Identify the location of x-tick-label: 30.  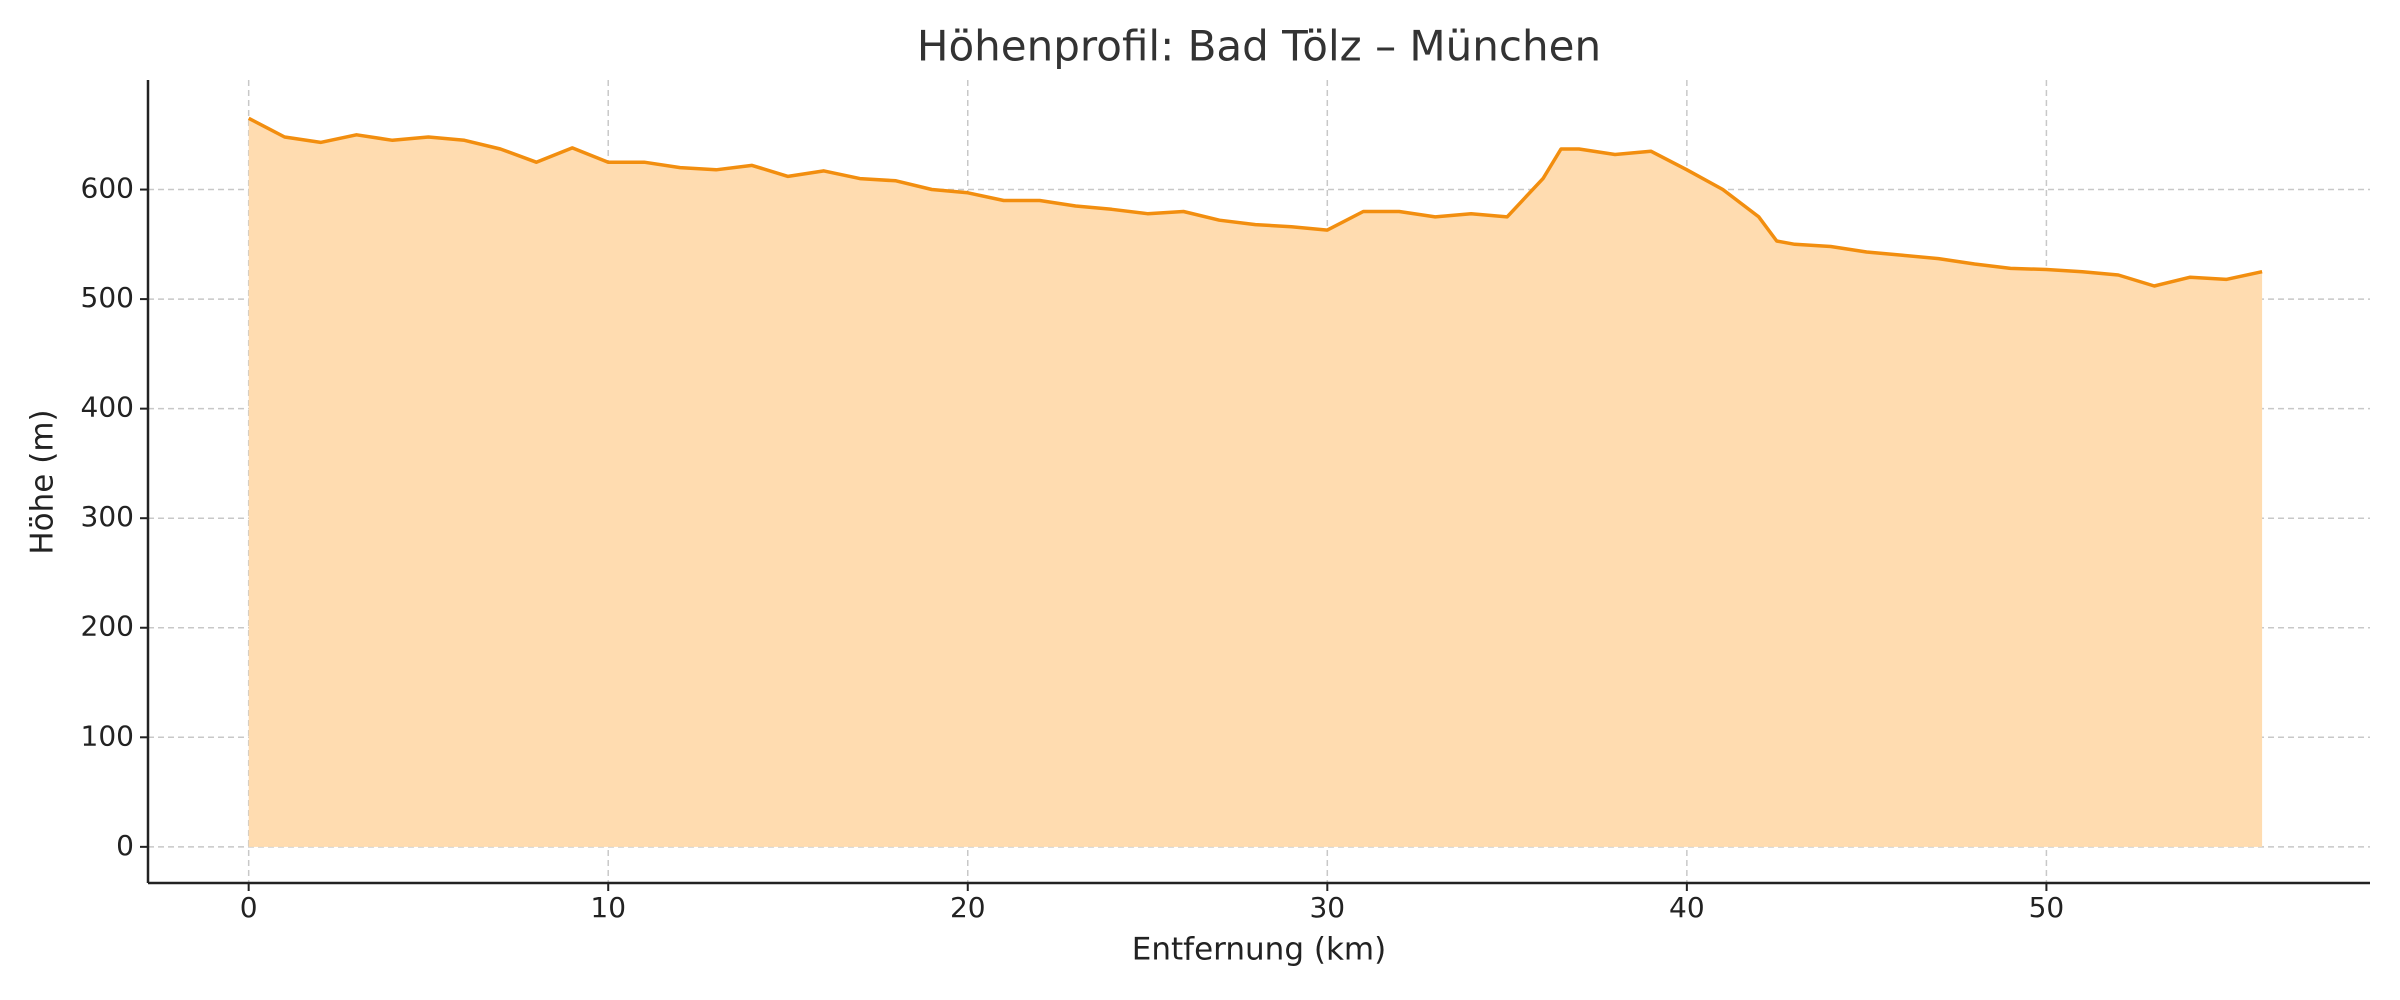
(1327, 907).